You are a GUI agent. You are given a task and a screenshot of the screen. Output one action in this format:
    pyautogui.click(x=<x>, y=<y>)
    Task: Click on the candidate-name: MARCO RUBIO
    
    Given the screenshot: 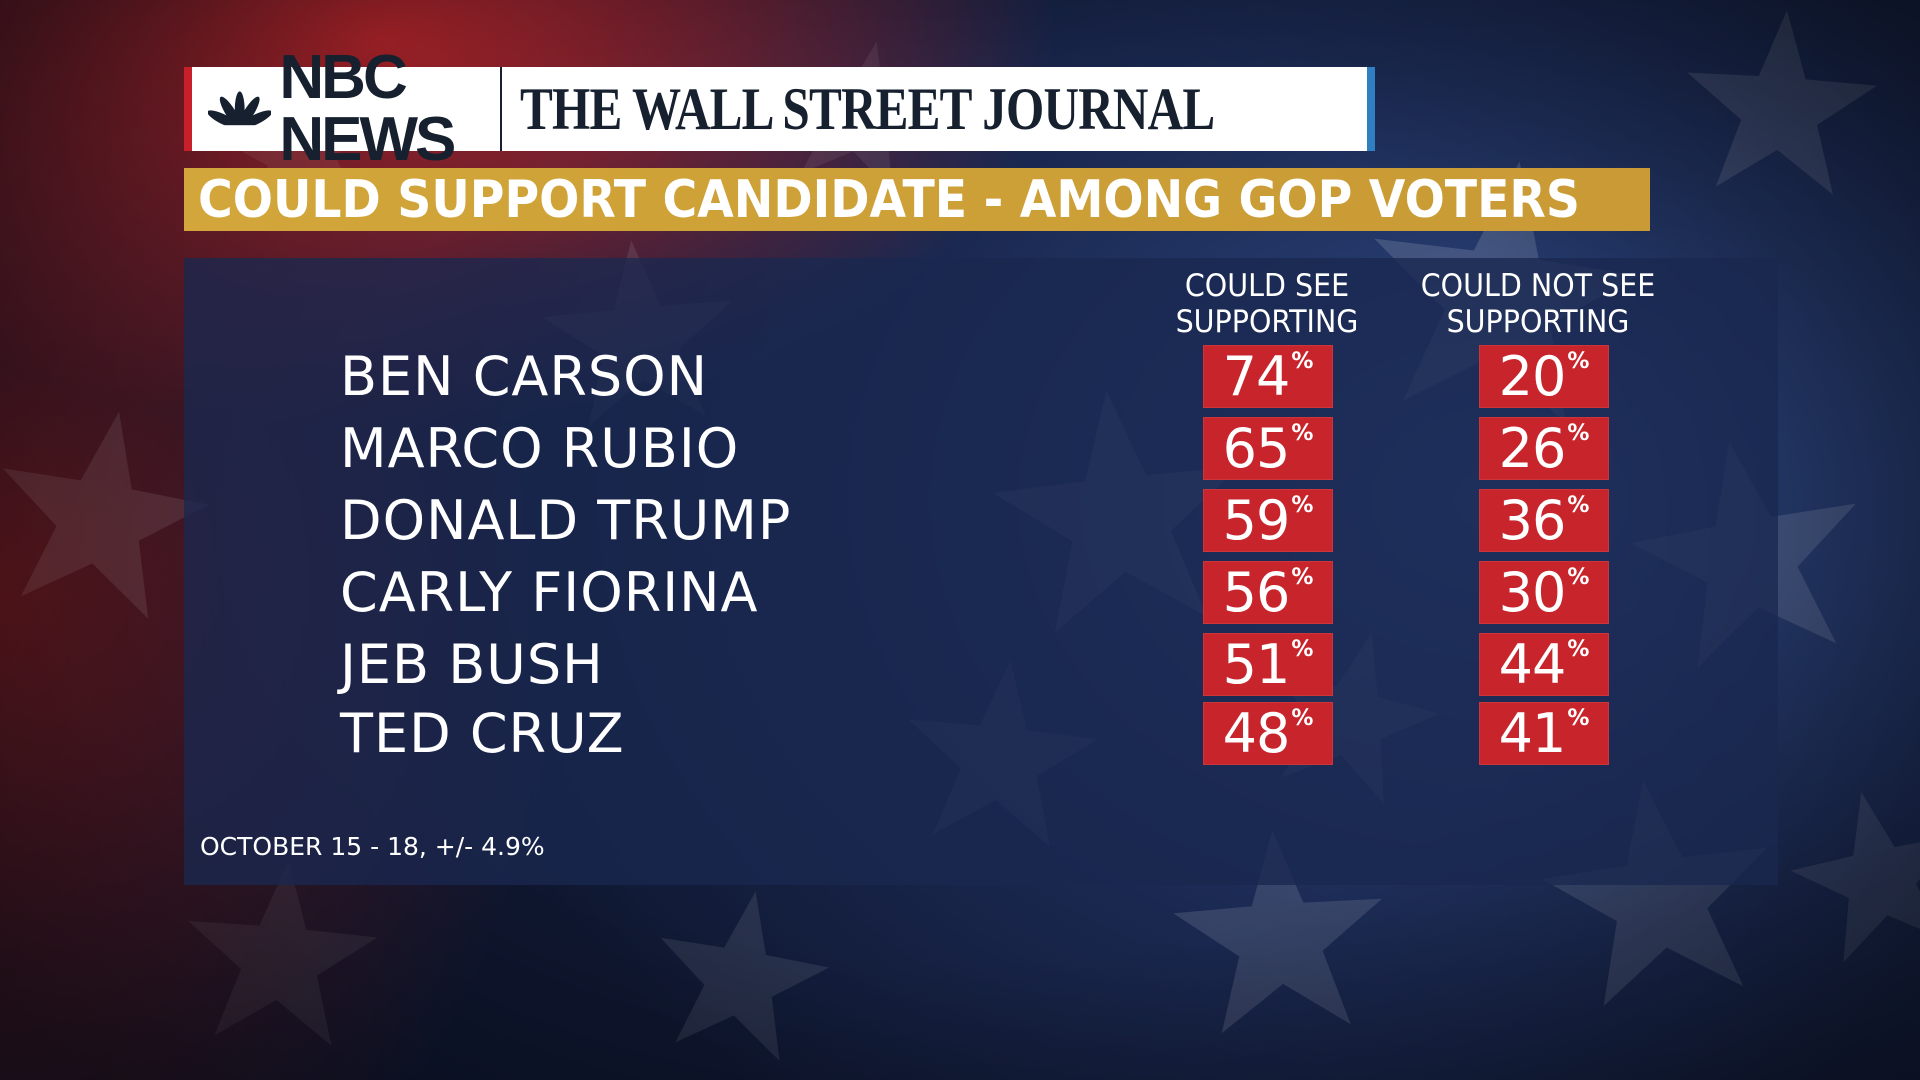 What is the action you would take?
    pyautogui.click(x=540, y=448)
    